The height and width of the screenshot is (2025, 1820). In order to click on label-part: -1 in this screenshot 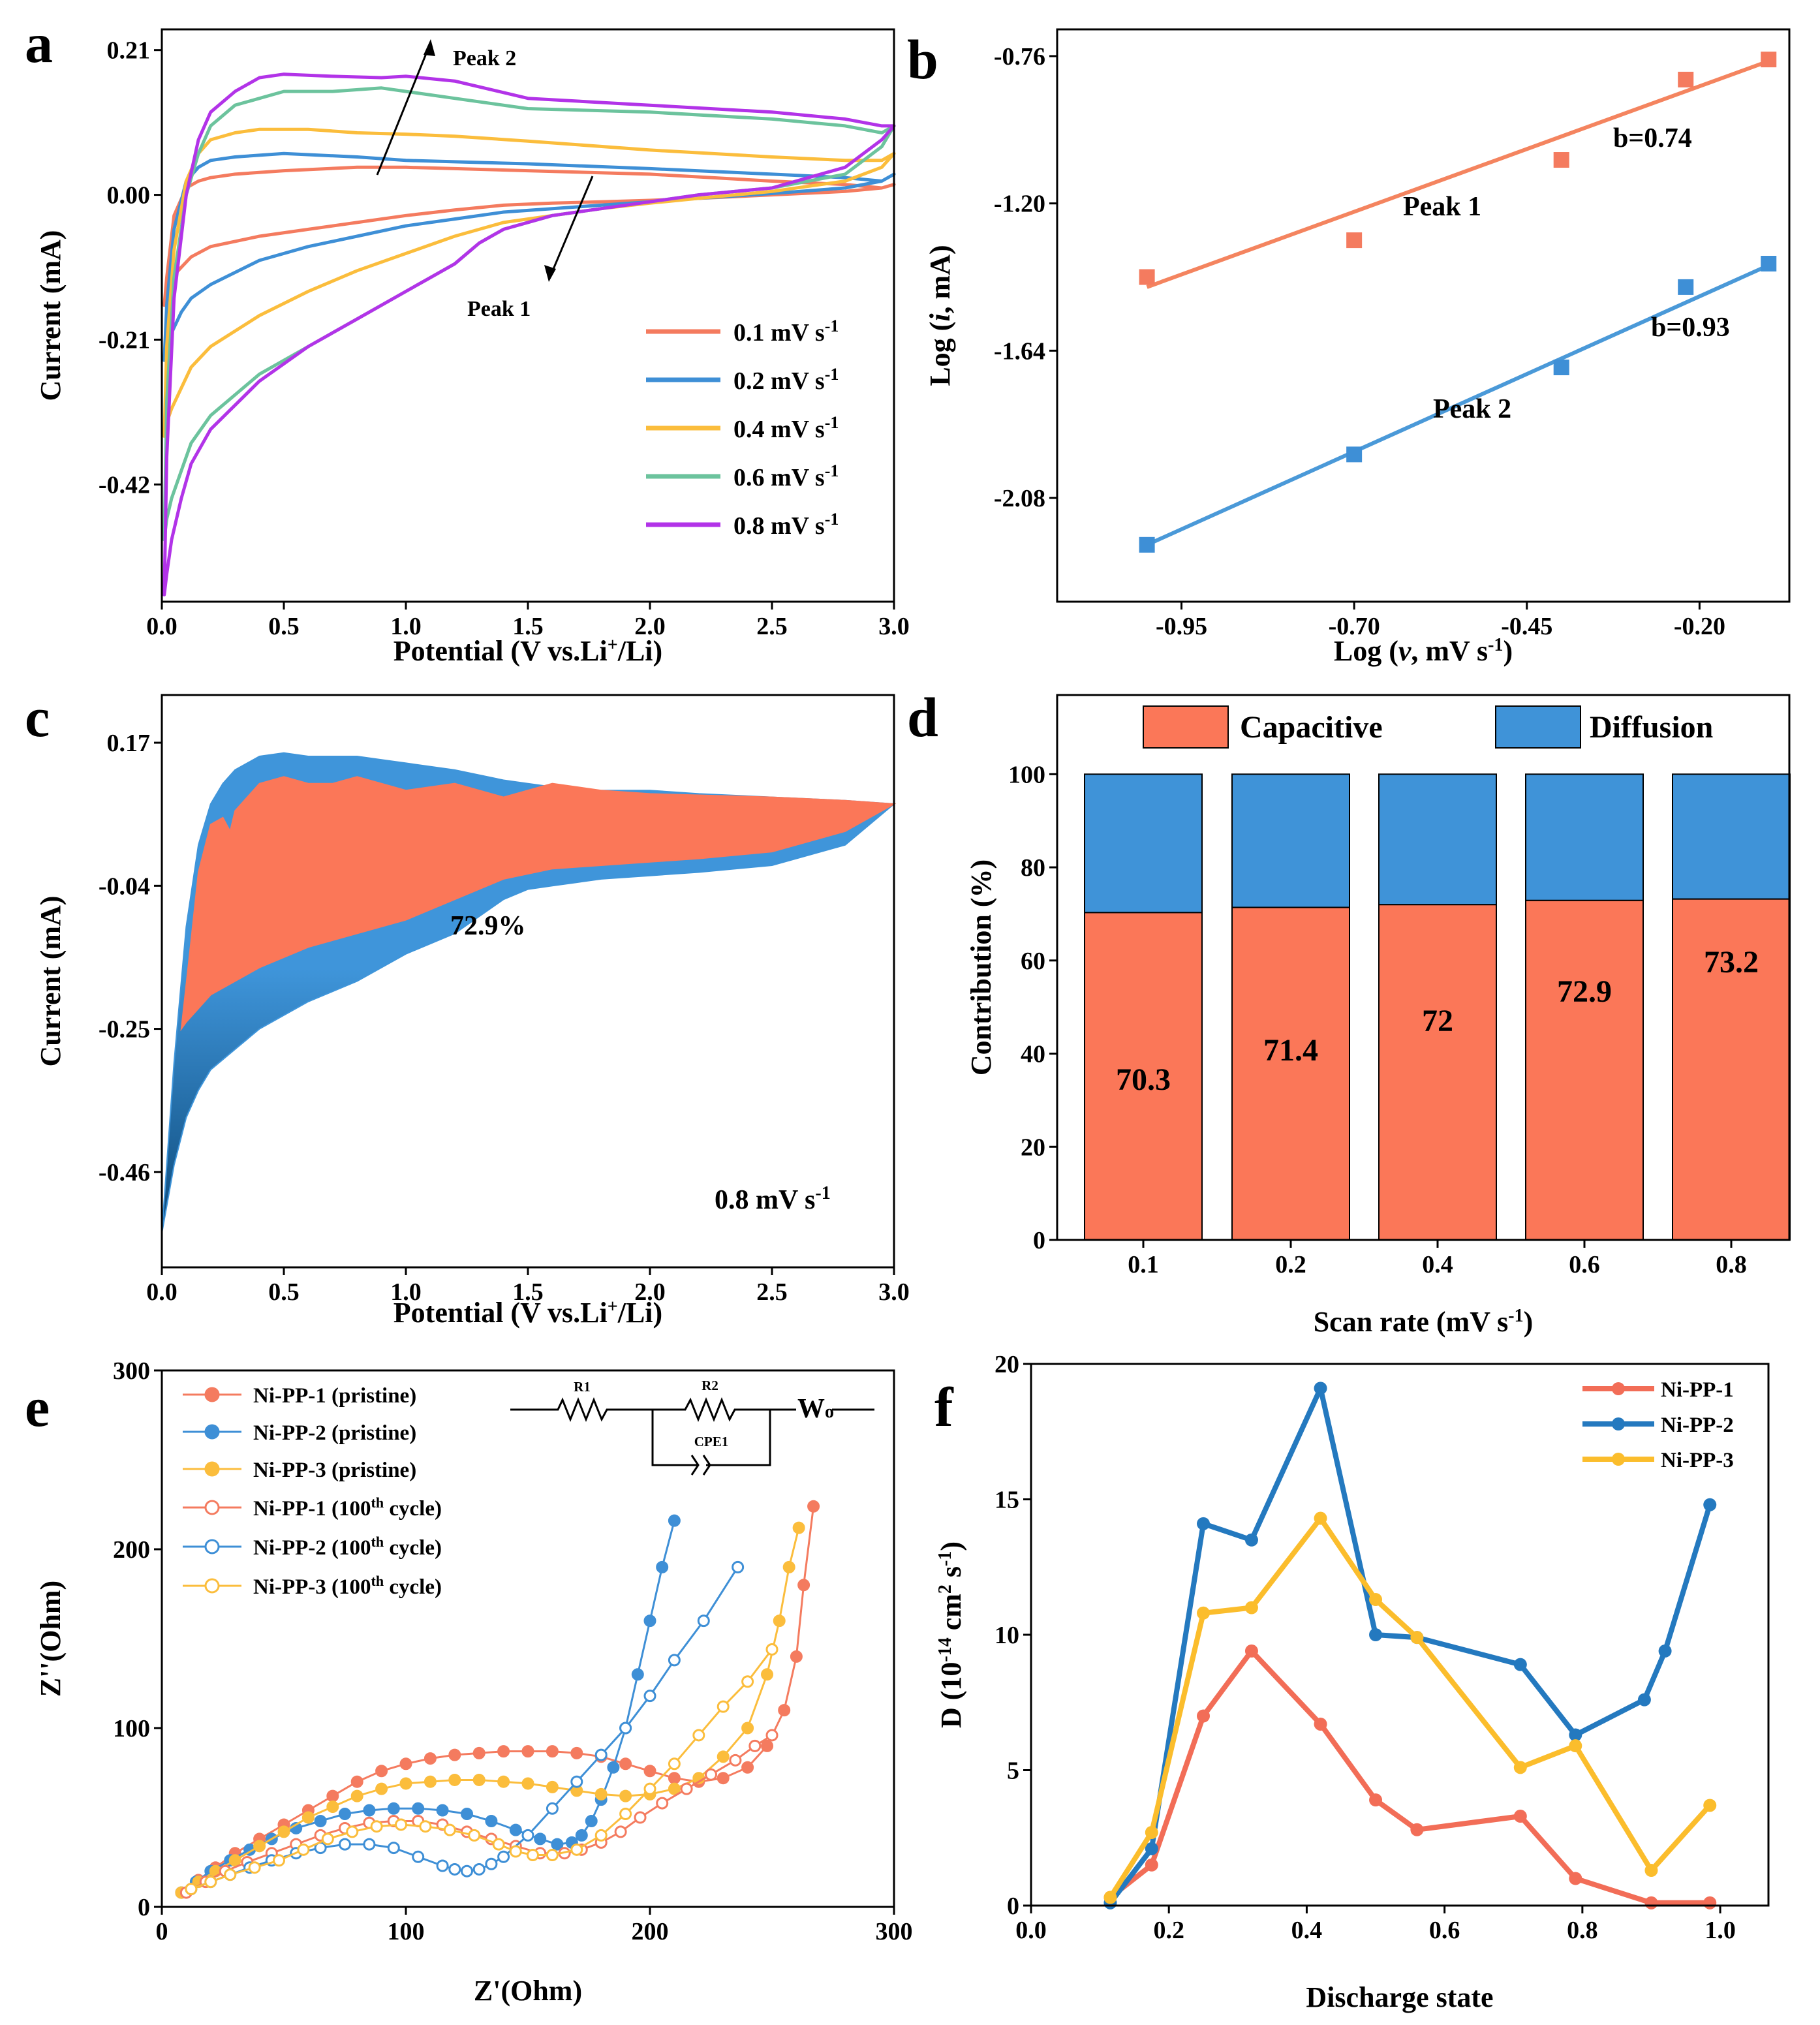, I will do `click(832, 470)`.